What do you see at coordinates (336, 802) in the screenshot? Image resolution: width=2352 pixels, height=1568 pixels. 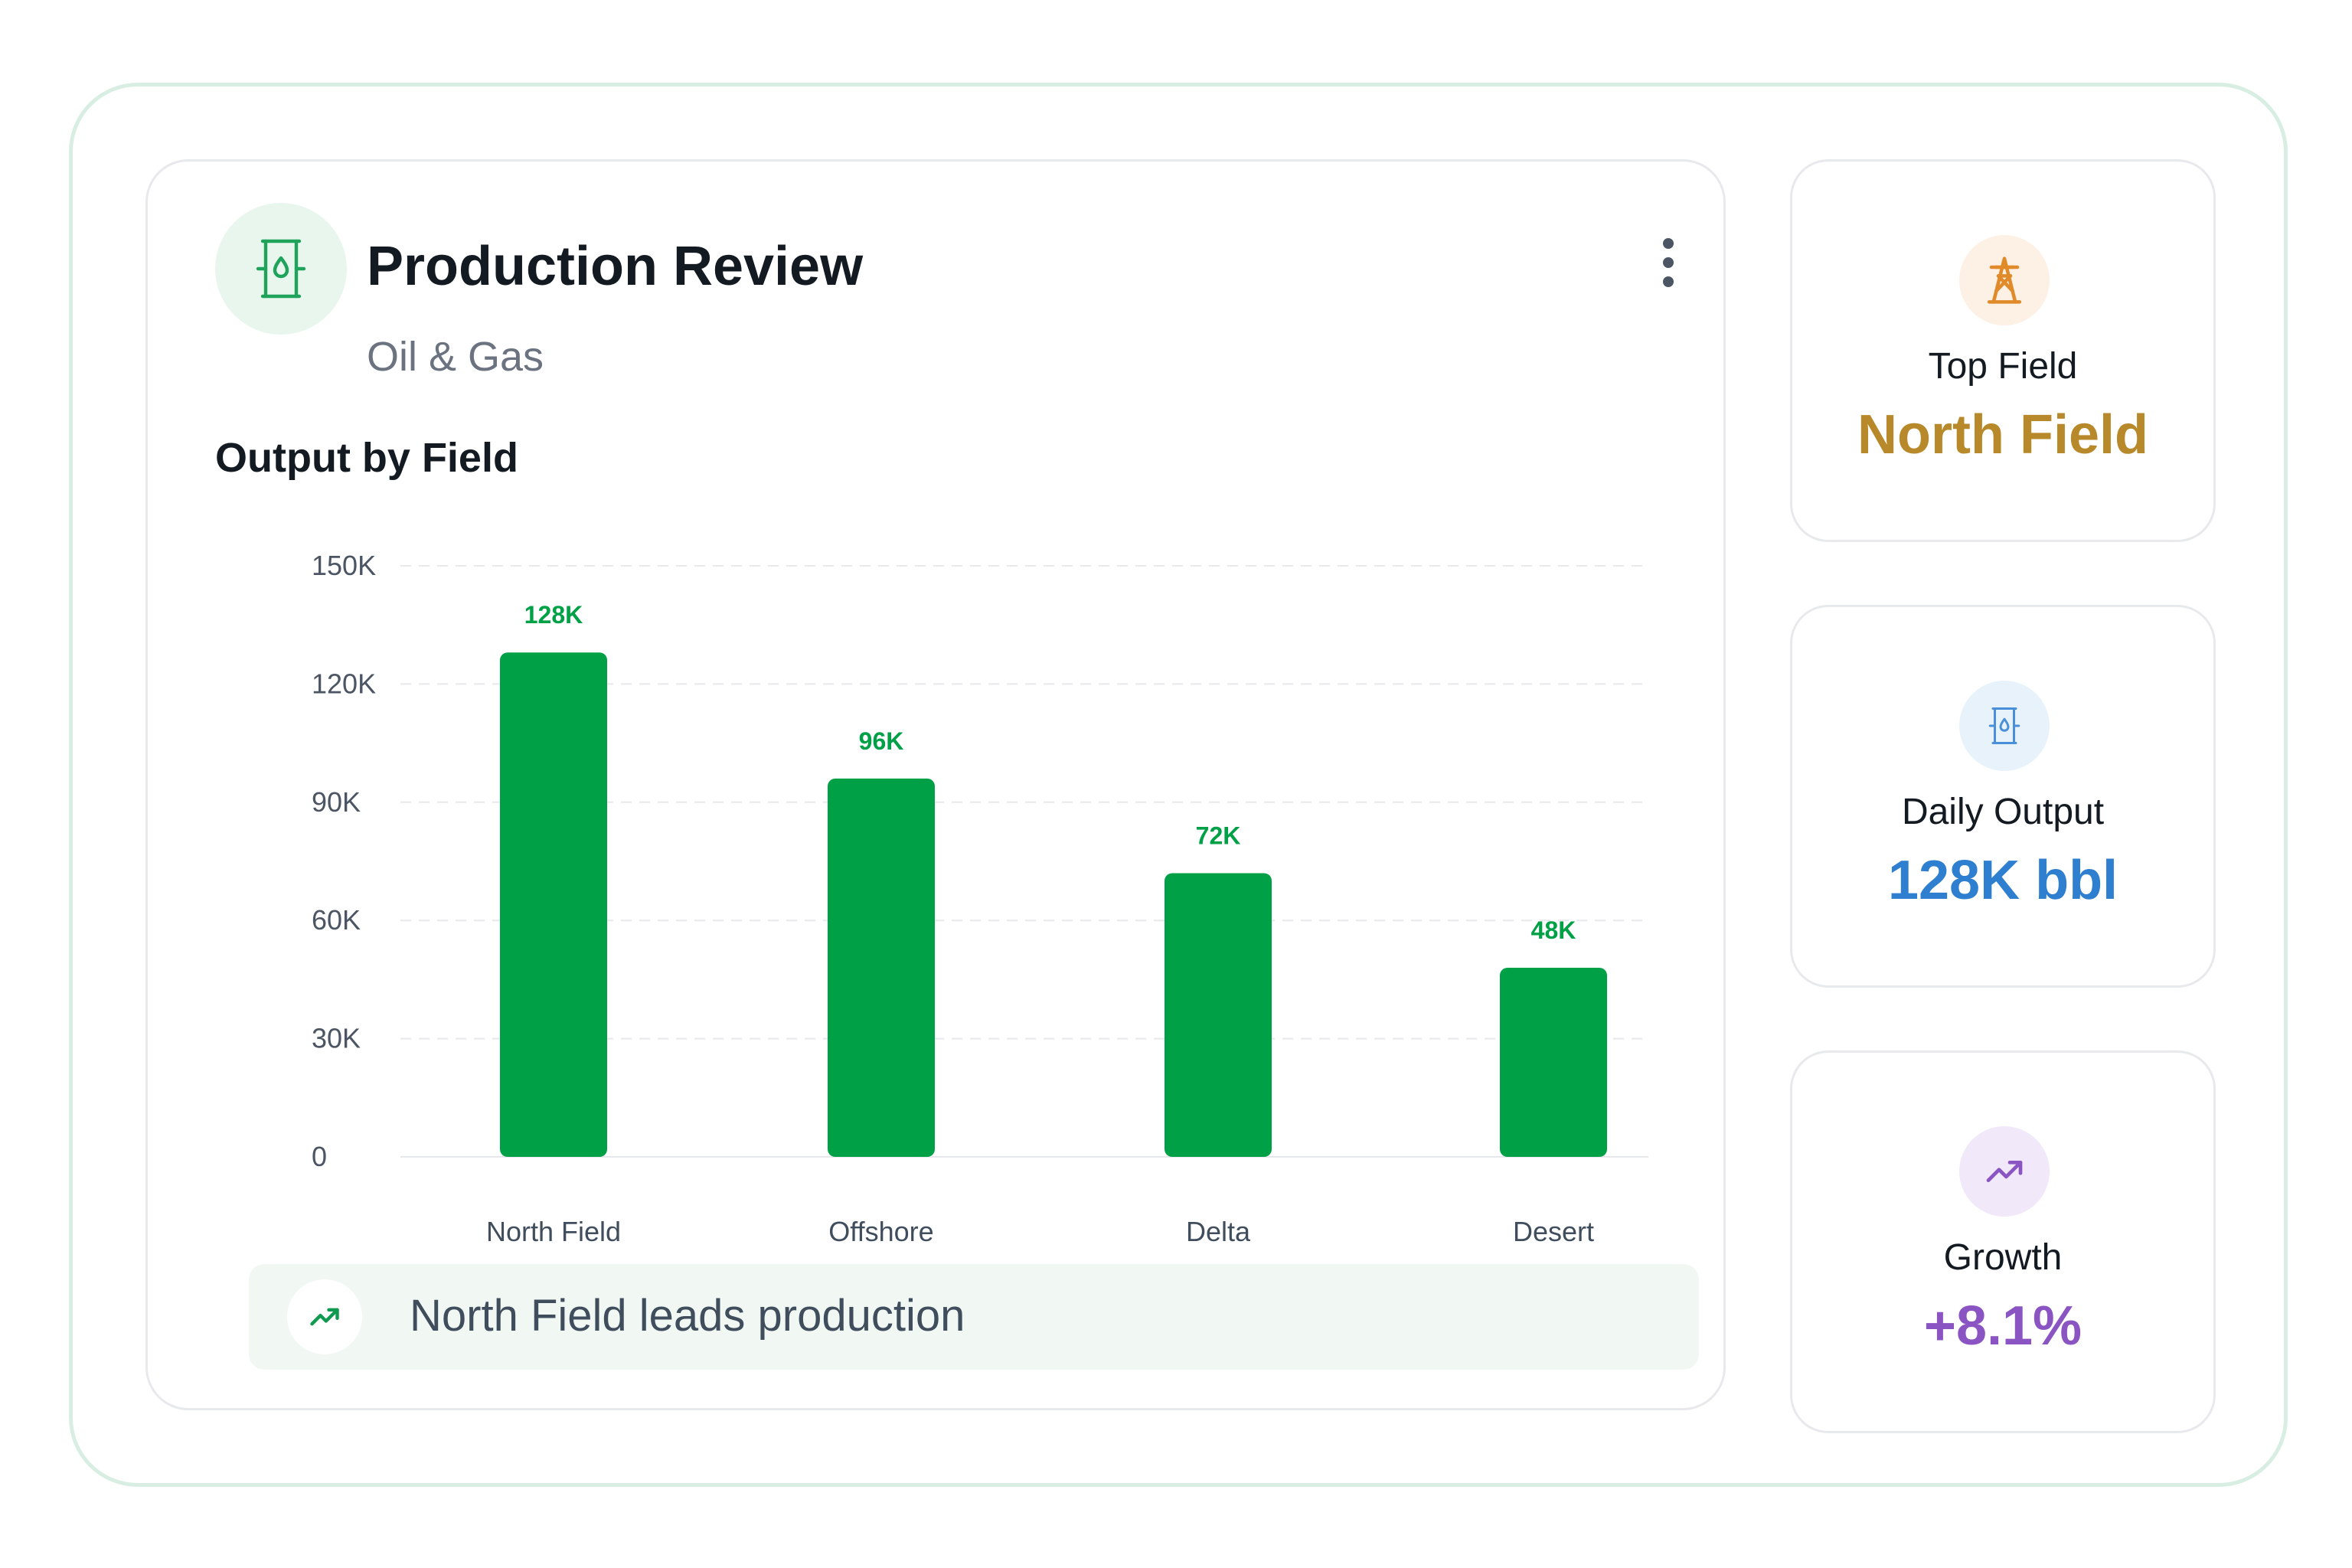 I see `y-tick-label: 90K` at bounding box center [336, 802].